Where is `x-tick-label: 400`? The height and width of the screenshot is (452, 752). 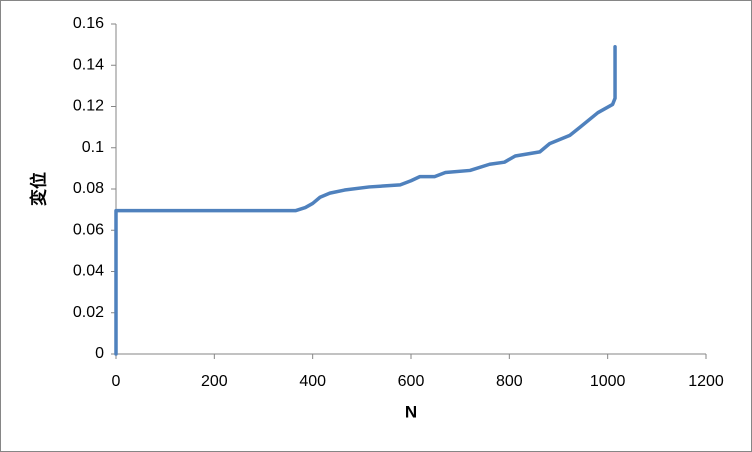 x-tick-label: 400 is located at coordinates (312, 381).